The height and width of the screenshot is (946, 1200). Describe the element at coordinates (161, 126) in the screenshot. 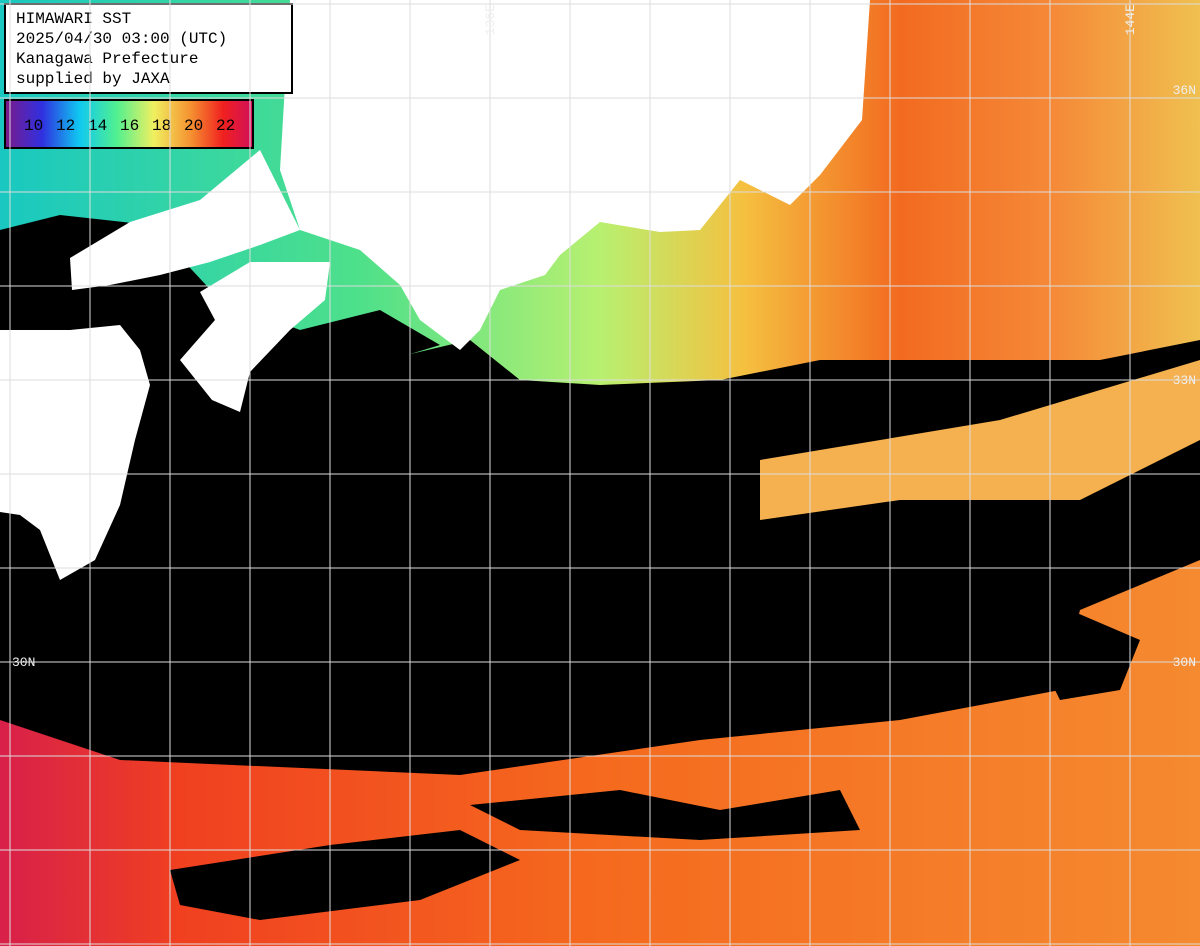

I see `legend-label: 18` at that location.